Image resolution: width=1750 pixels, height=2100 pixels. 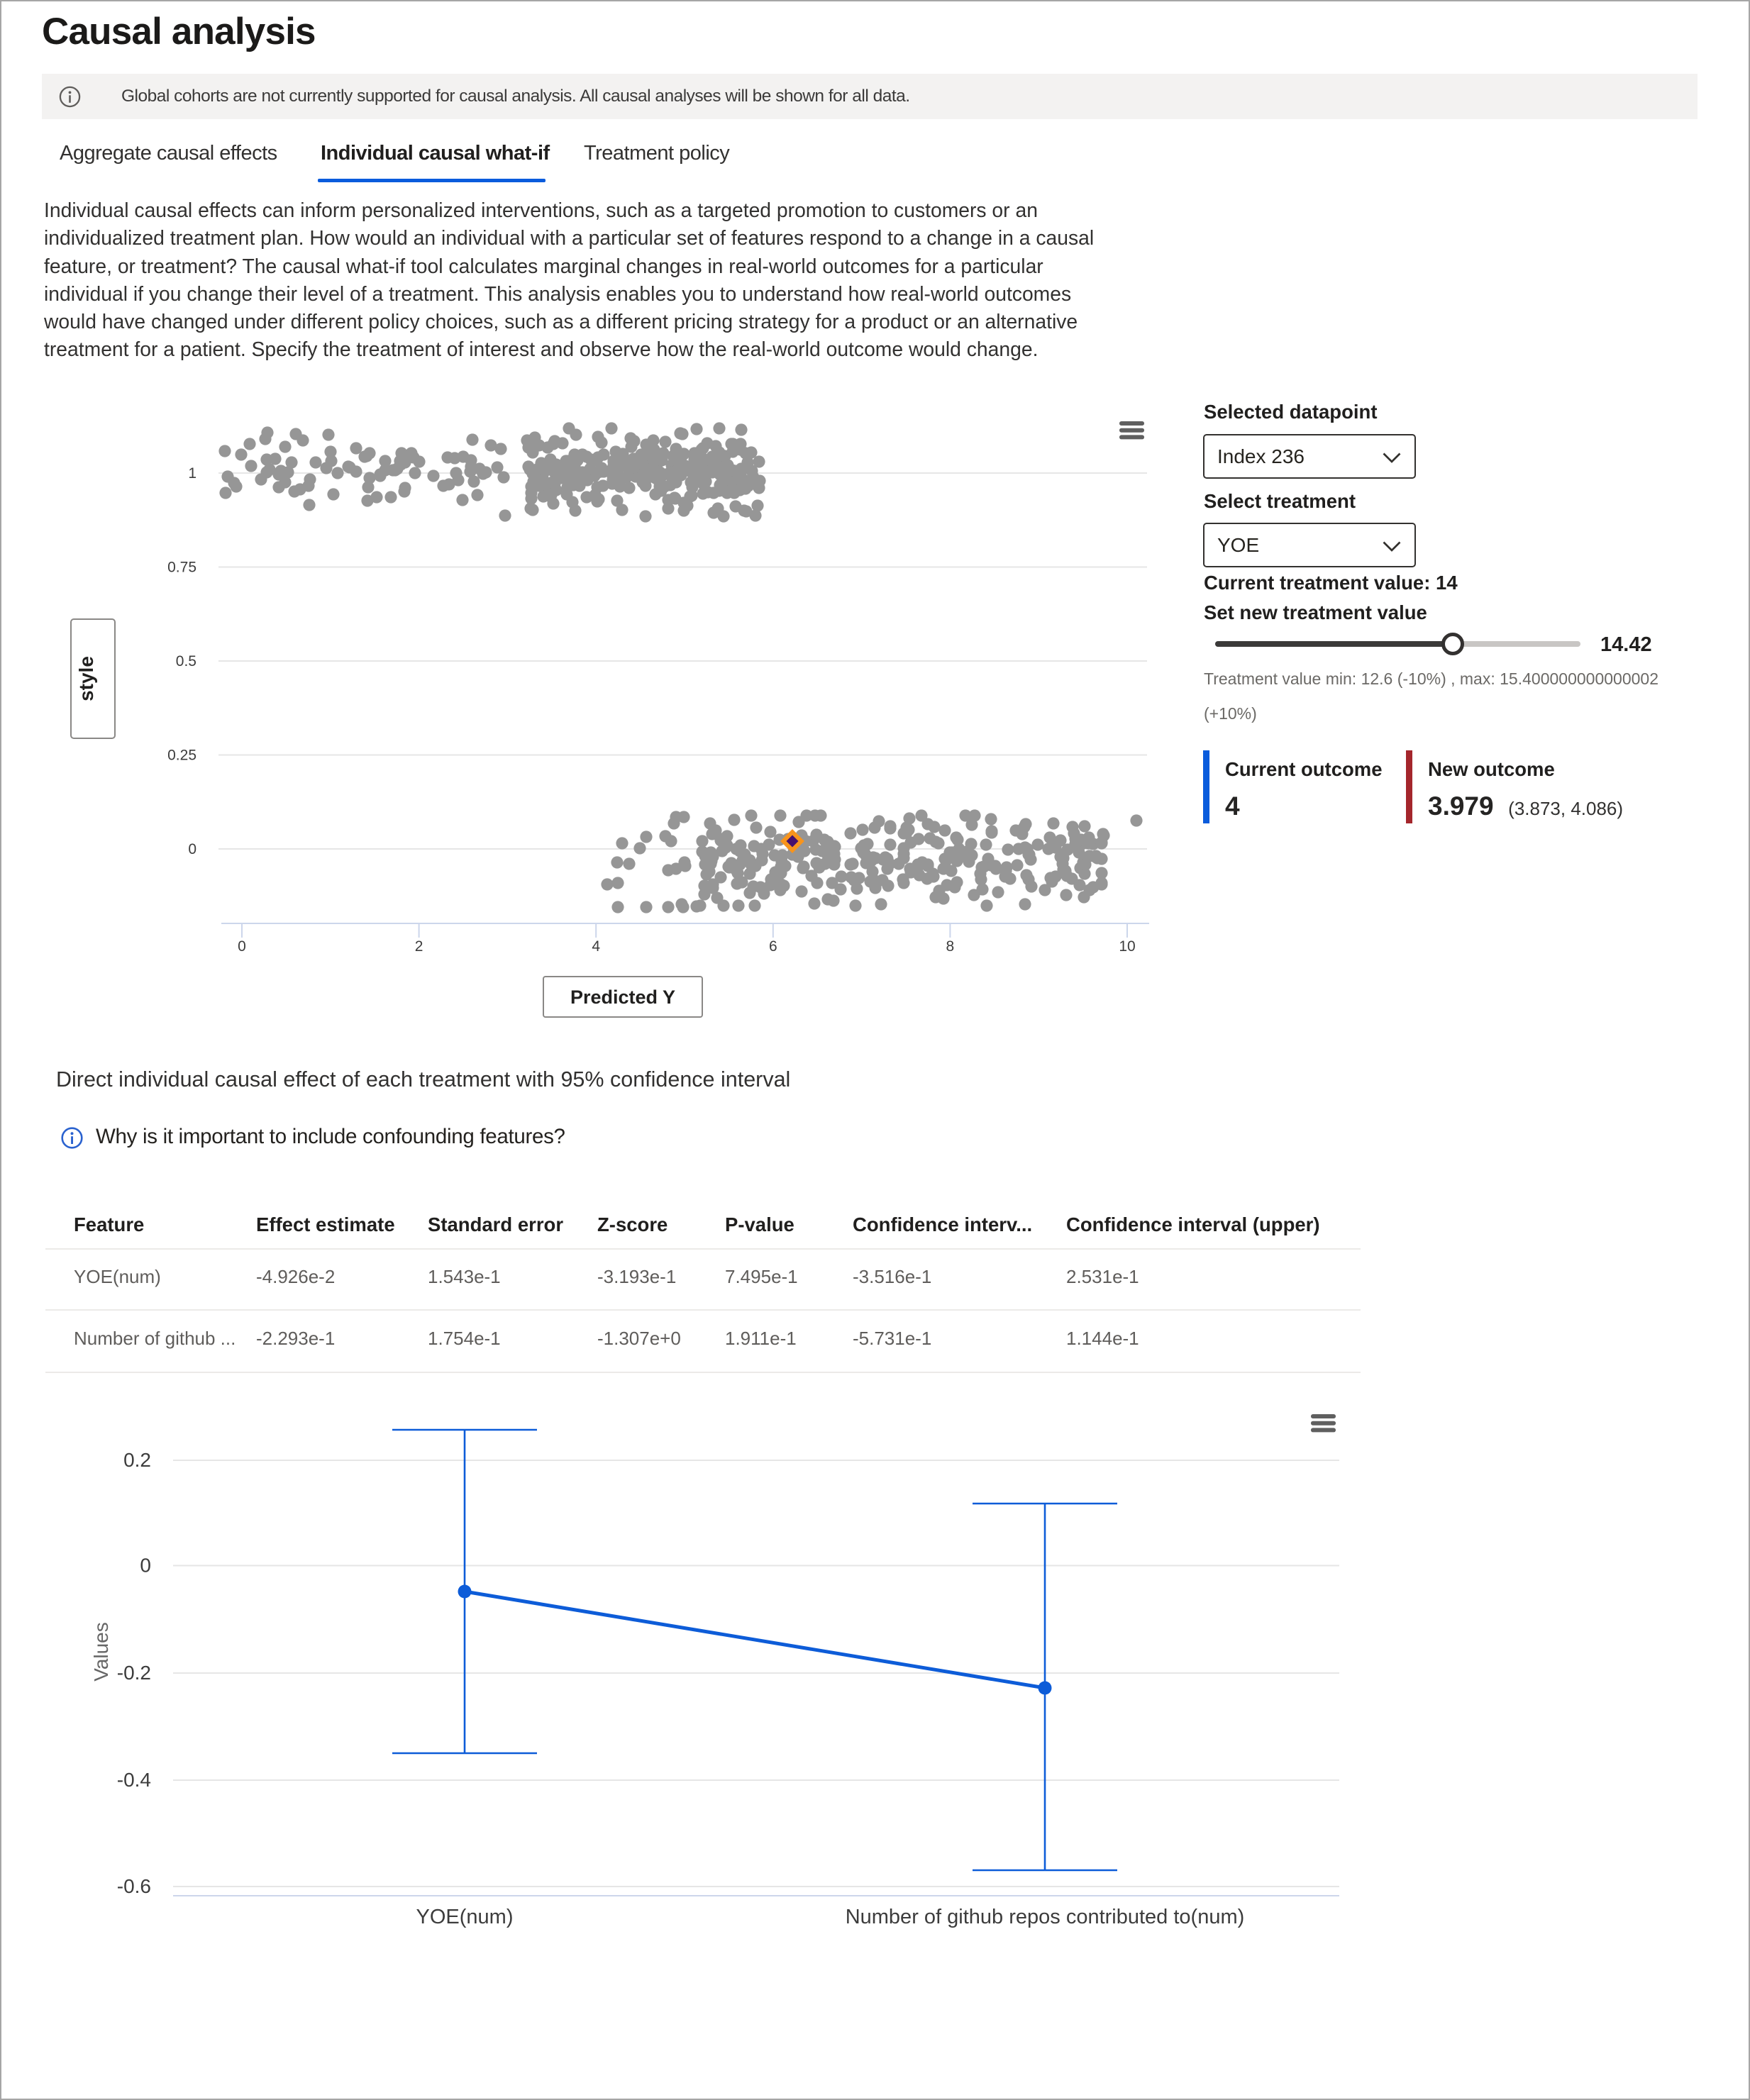 I want to click on svg-text: -0.6, so click(x=134, y=1886).